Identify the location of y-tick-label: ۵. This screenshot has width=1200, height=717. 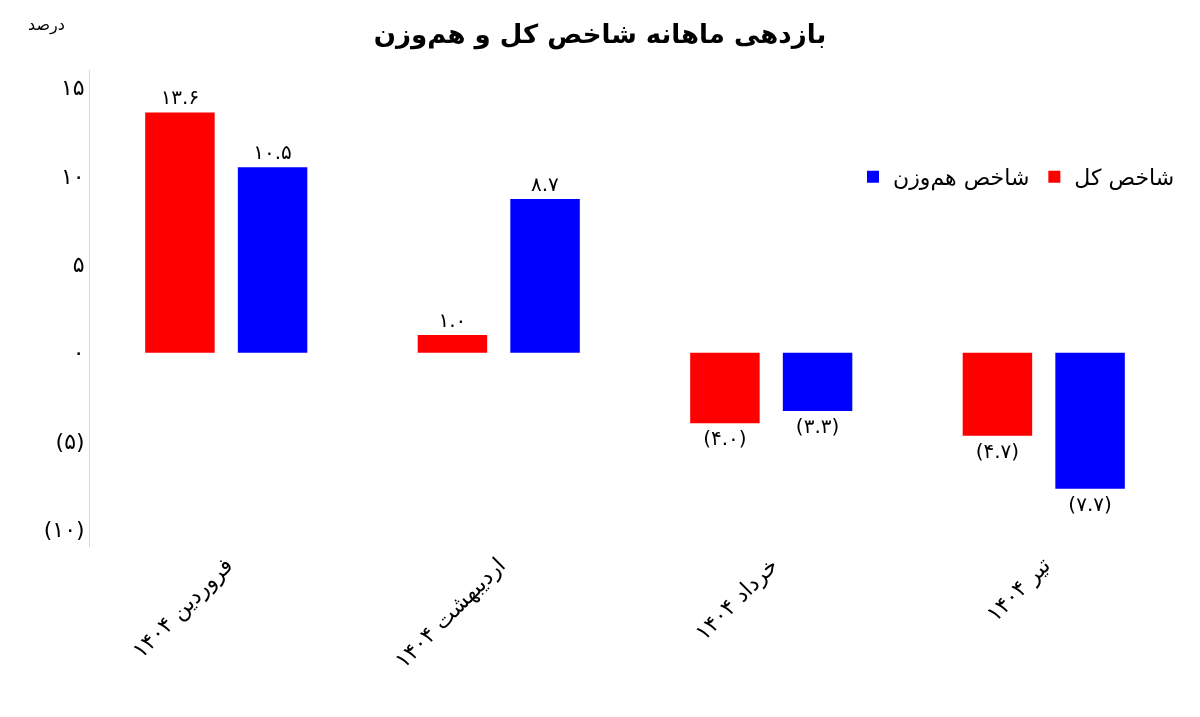
(78, 265).